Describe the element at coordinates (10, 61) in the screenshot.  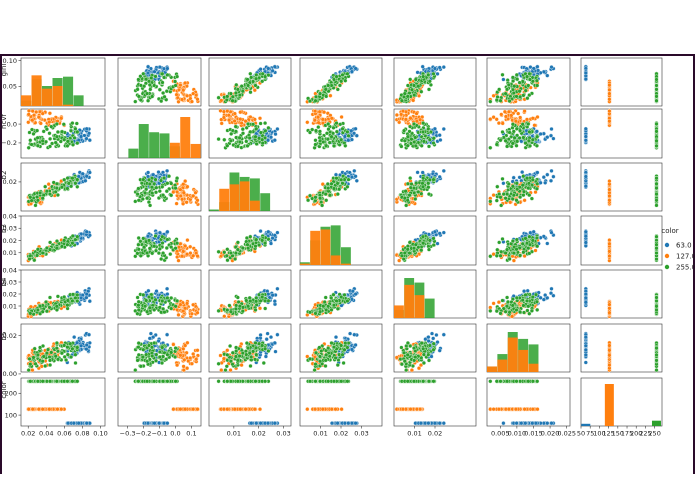
I see `y-tick-label: 0.10` at that location.